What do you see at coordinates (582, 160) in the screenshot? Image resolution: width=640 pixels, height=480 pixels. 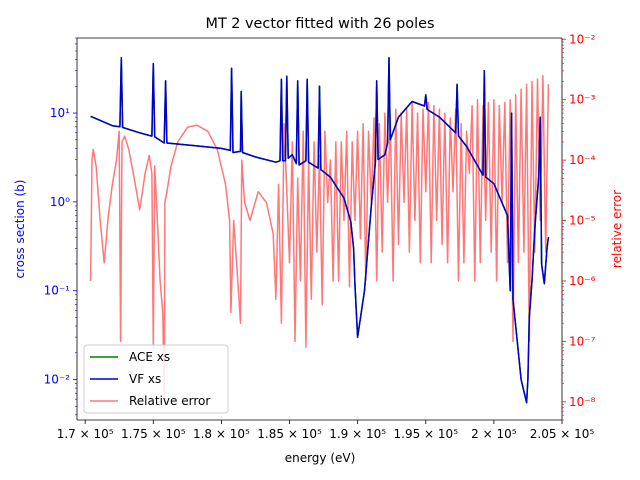 I see `y2-tick-label: 10⁻⁴` at bounding box center [582, 160].